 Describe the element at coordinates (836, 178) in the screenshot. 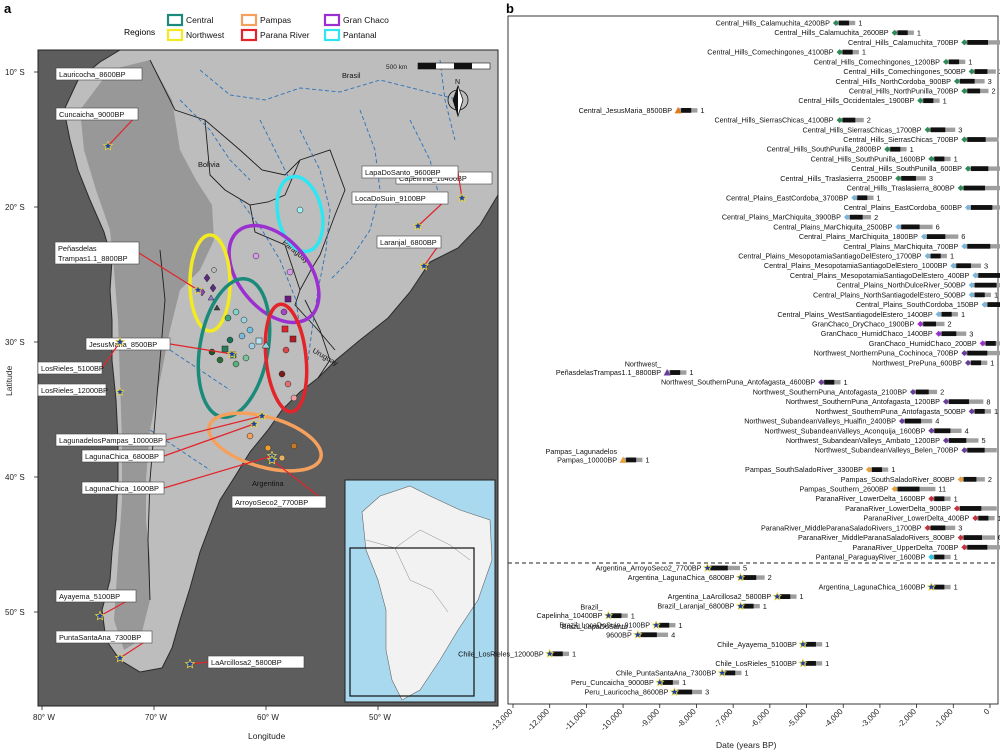

I see `sample-label: Central_Hills_Traslasierra_2500BP` at that location.